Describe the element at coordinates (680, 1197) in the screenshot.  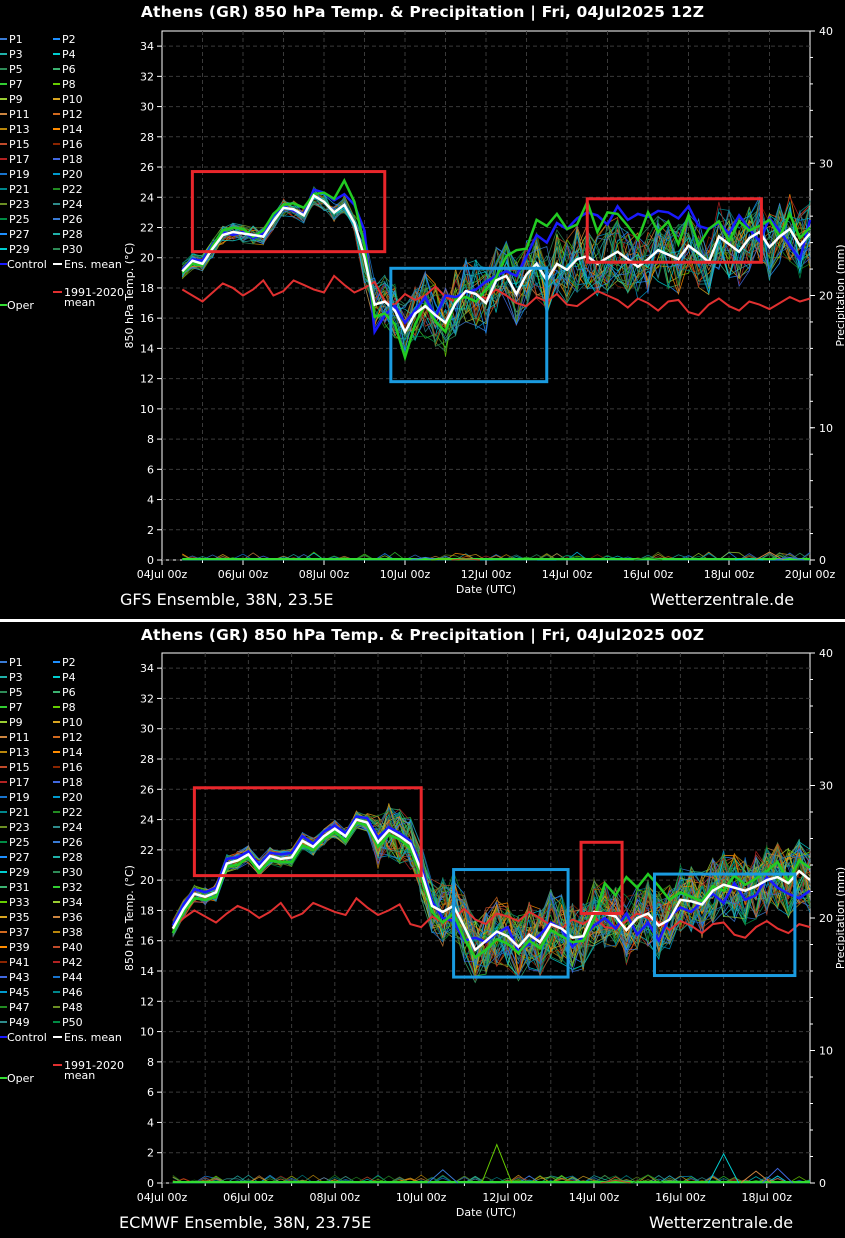
I see `x-tick-label: 16Jul 00z` at that location.